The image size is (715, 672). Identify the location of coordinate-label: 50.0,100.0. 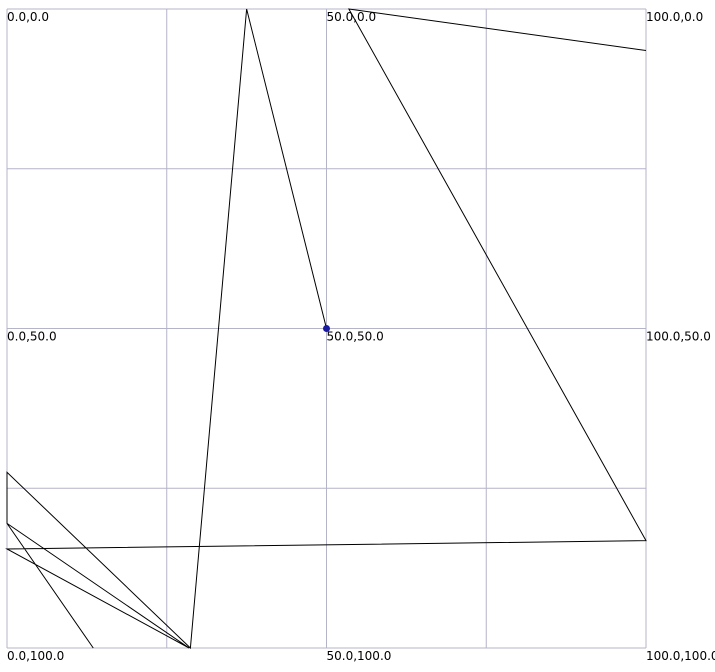
(359, 656).